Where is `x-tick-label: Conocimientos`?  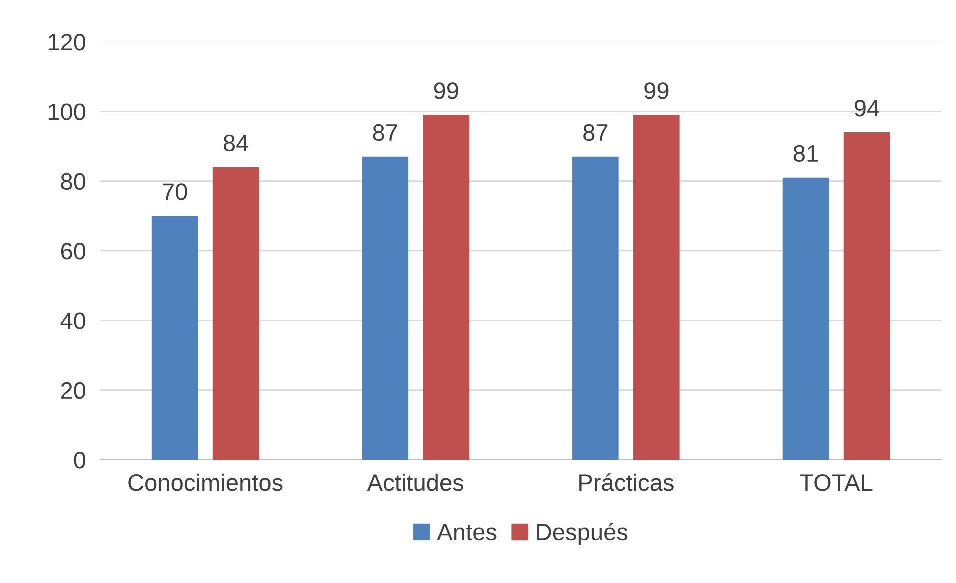
x-tick-label: Conocimientos is located at coordinates (205, 483).